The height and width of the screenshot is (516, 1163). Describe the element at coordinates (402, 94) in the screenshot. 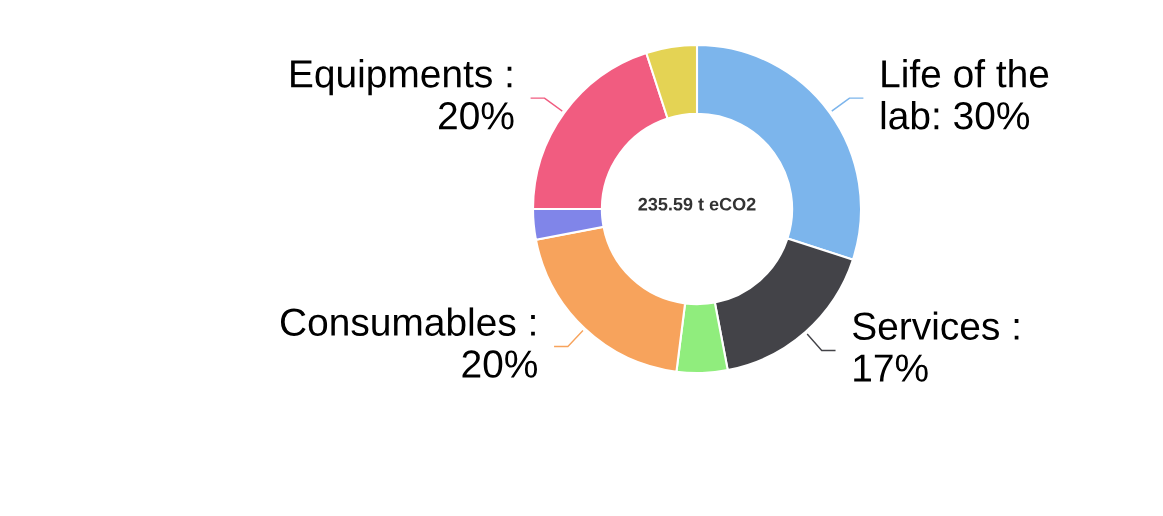

I see `slice-label: Equipments : 20%` at that location.